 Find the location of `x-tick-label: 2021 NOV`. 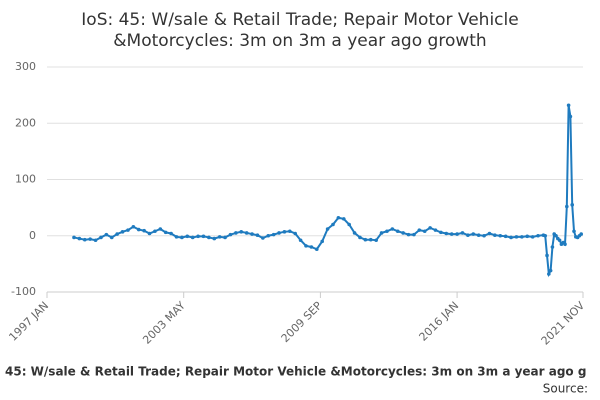

x-tick-label: 2021 NOV is located at coordinates (563, 323).